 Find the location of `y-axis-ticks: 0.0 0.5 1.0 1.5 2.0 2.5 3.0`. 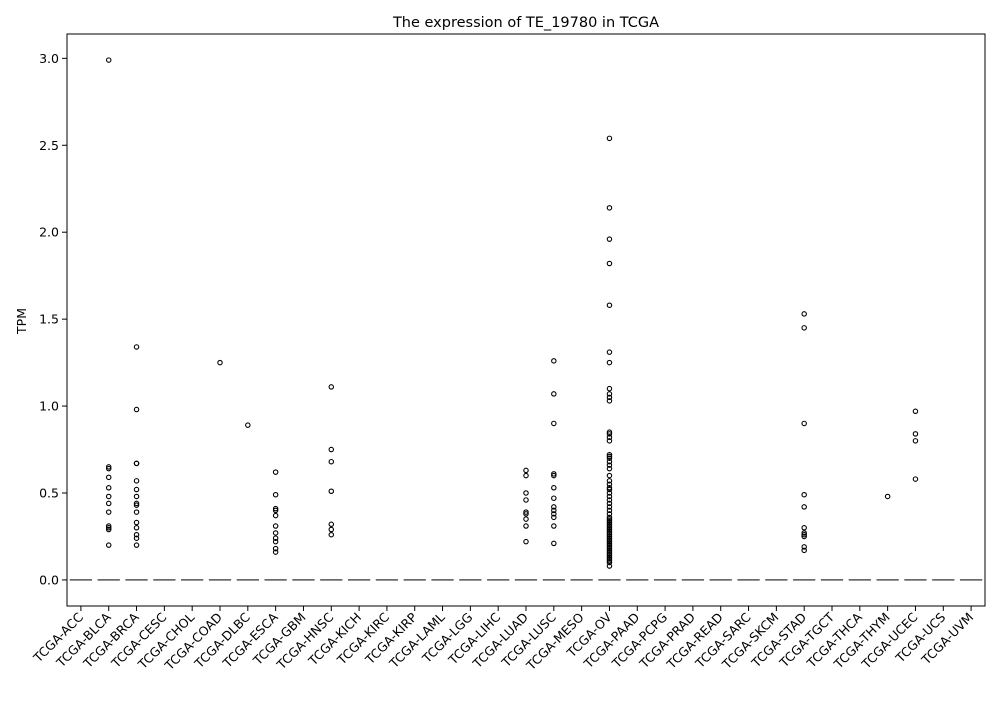

y-axis-ticks: 0.0 0.5 1.0 1.5 2.0 2.5 3.0 is located at coordinates (53, 319).